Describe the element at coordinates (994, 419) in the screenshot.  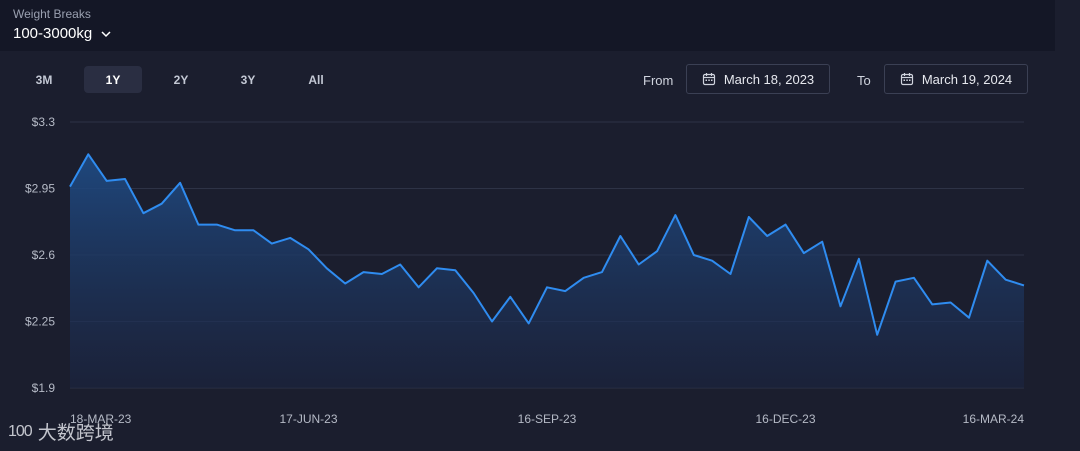
I see `x-tick-label: 16-MAR-24` at that location.